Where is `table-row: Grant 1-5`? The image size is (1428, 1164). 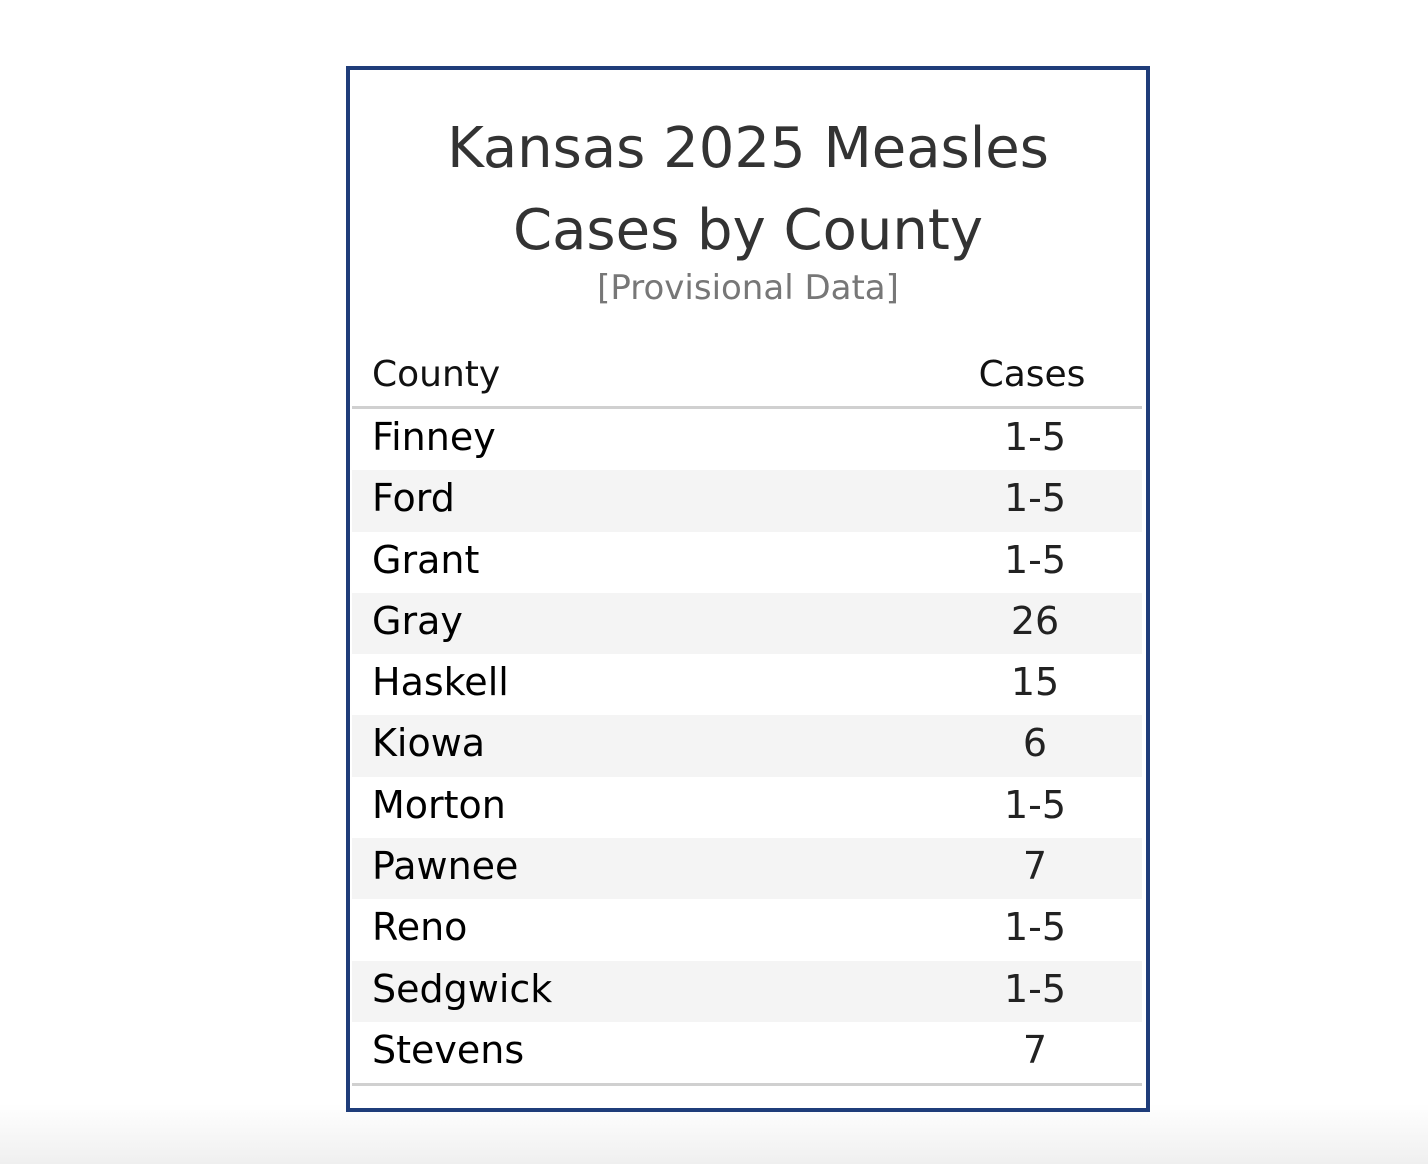
table-row: Grant 1-5 is located at coordinates (747, 562).